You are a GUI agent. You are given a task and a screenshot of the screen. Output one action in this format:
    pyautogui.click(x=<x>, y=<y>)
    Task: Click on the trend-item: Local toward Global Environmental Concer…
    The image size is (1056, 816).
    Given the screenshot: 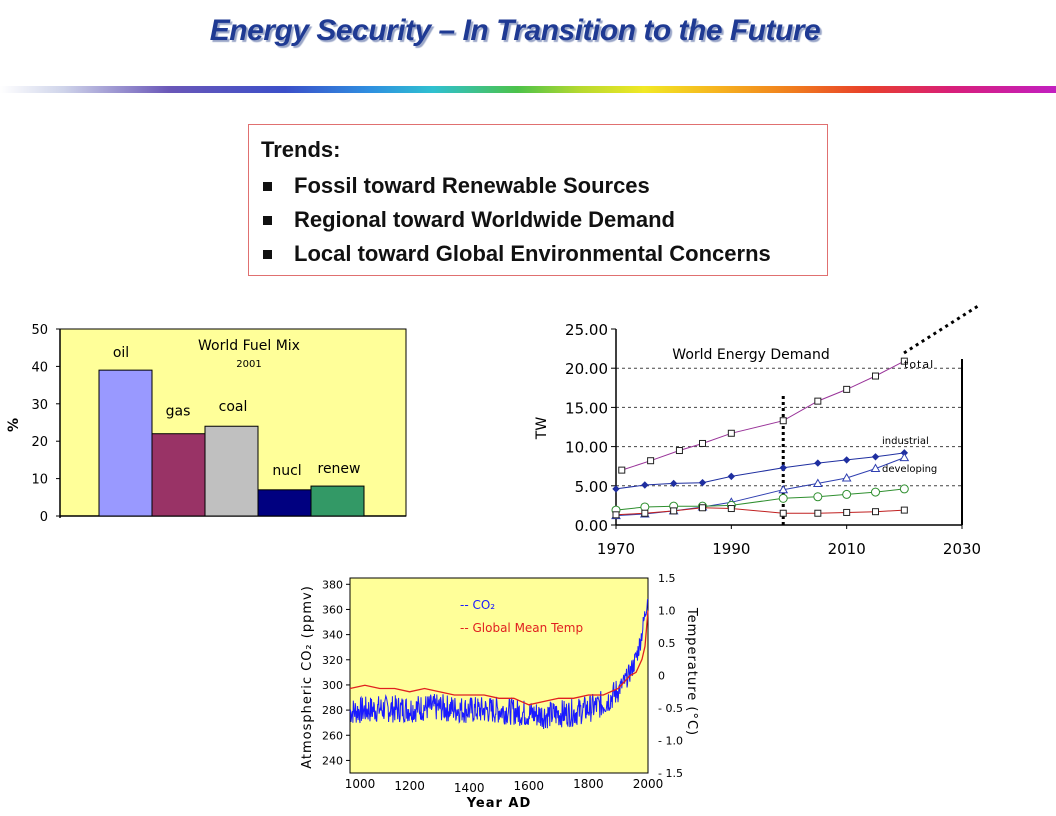 What is the action you would take?
    pyautogui.click(x=544, y=254)
    